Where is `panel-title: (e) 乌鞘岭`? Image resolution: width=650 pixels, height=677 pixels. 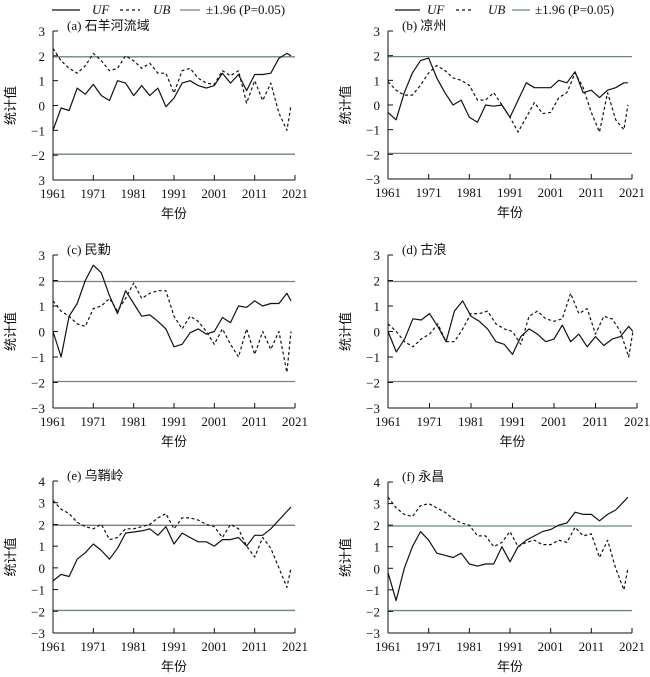 panel-title: (e) 乌鞘岭 is located at coordinates (95, 475).